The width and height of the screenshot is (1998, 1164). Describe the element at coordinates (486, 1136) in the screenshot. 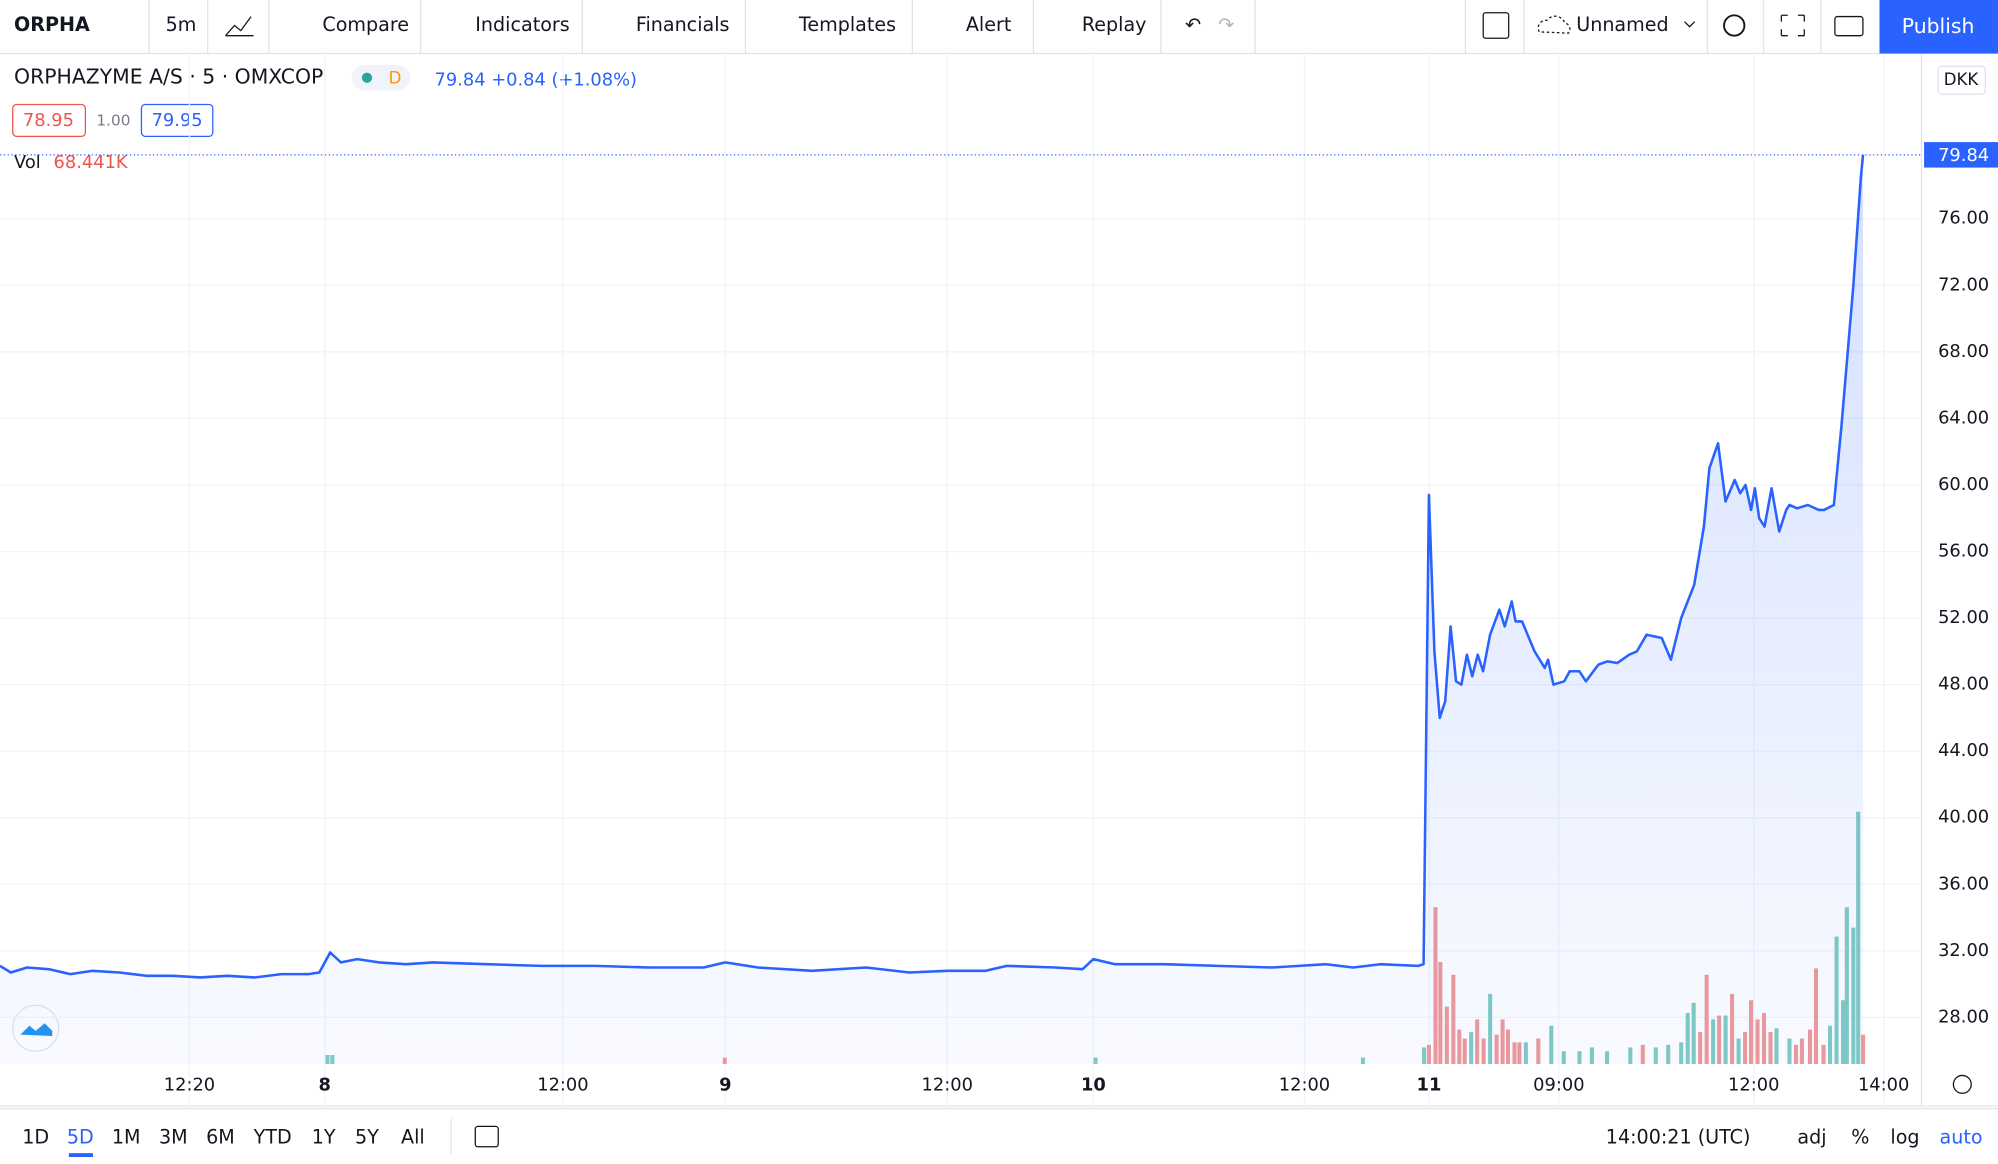

I see `date-range-icon` at that location.